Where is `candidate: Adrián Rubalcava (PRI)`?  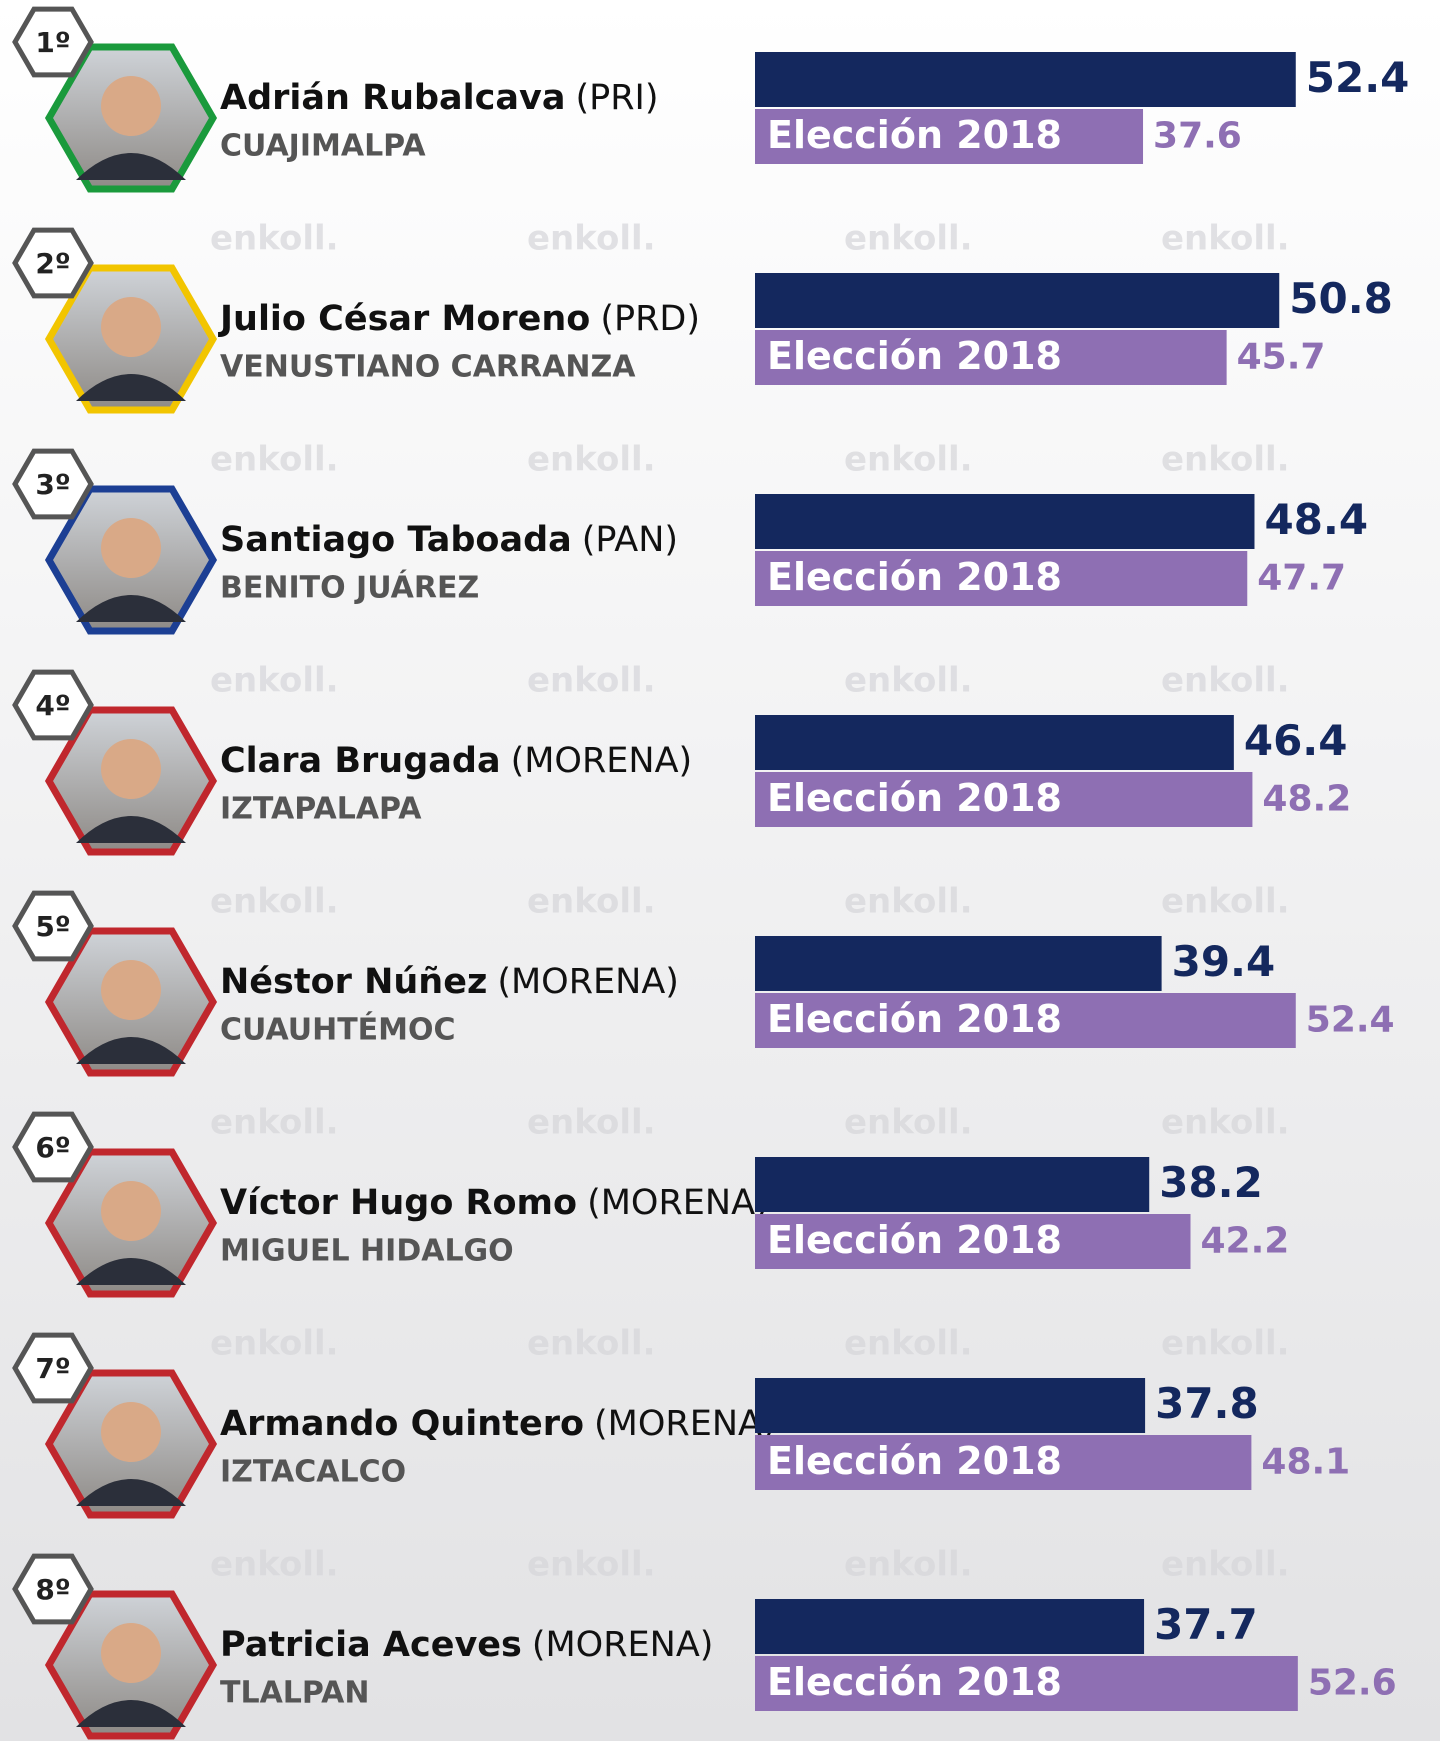 candidate: Adrián Rubalcava (PRI) is located at coordinates (439, 98).